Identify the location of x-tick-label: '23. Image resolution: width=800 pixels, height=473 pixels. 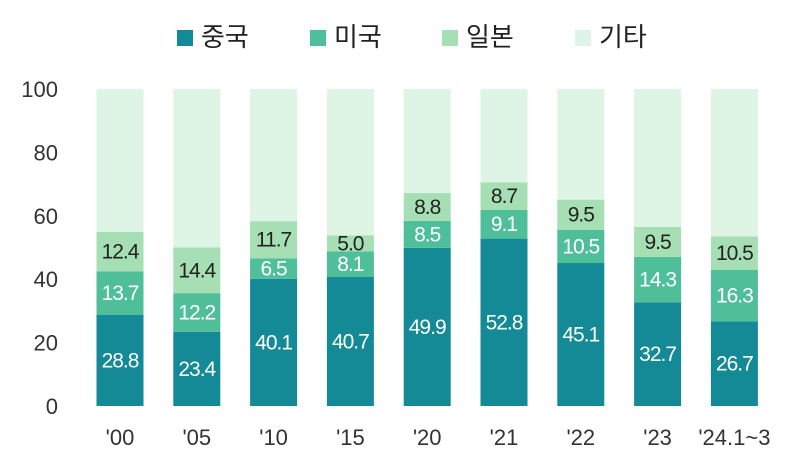
(657, 437).